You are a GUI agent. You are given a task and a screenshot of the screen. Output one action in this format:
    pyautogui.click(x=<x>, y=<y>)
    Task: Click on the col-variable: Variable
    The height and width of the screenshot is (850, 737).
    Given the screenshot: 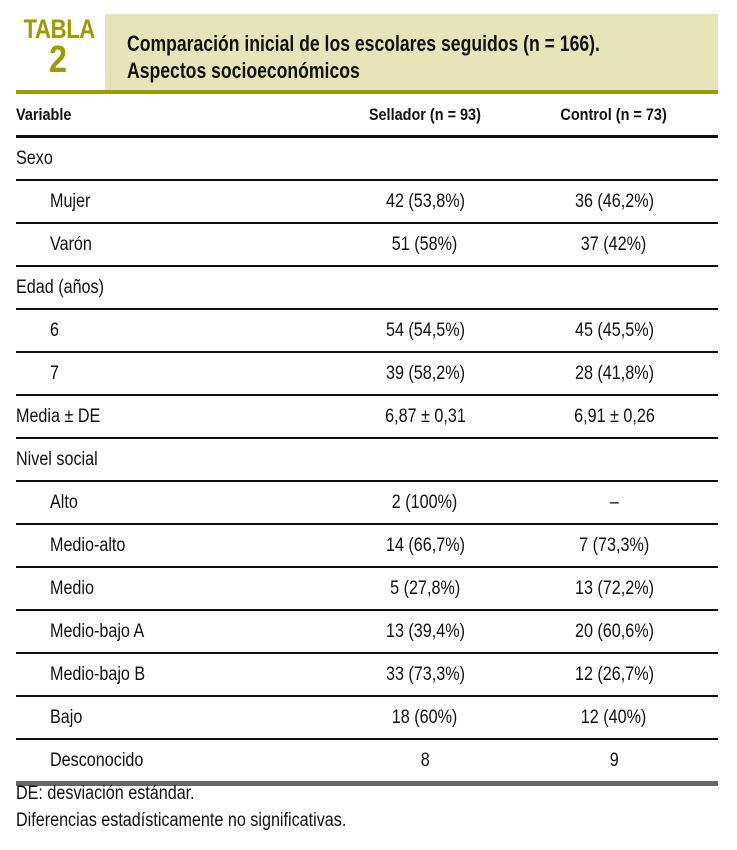 What is the action you would take?
    pyautogui.click(x=44, y=114)
    